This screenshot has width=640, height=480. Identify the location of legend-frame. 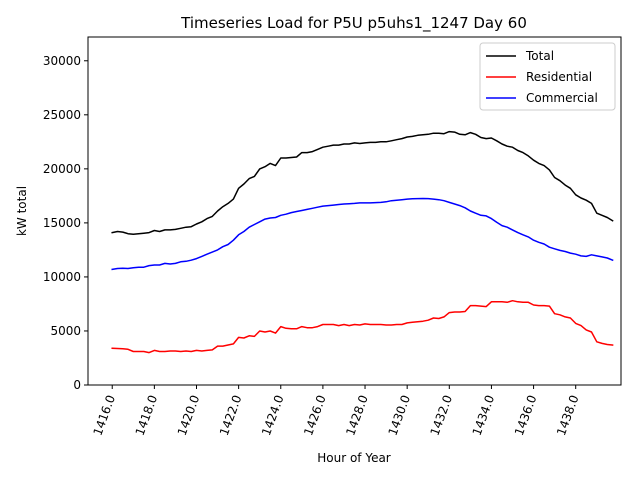
(547, 76).